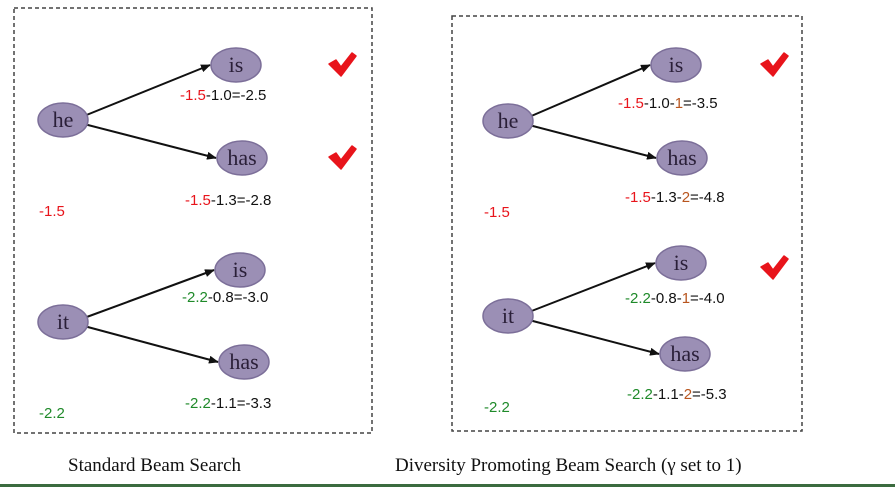  I want to click on score-term: =-4.8, so click(707, 197).